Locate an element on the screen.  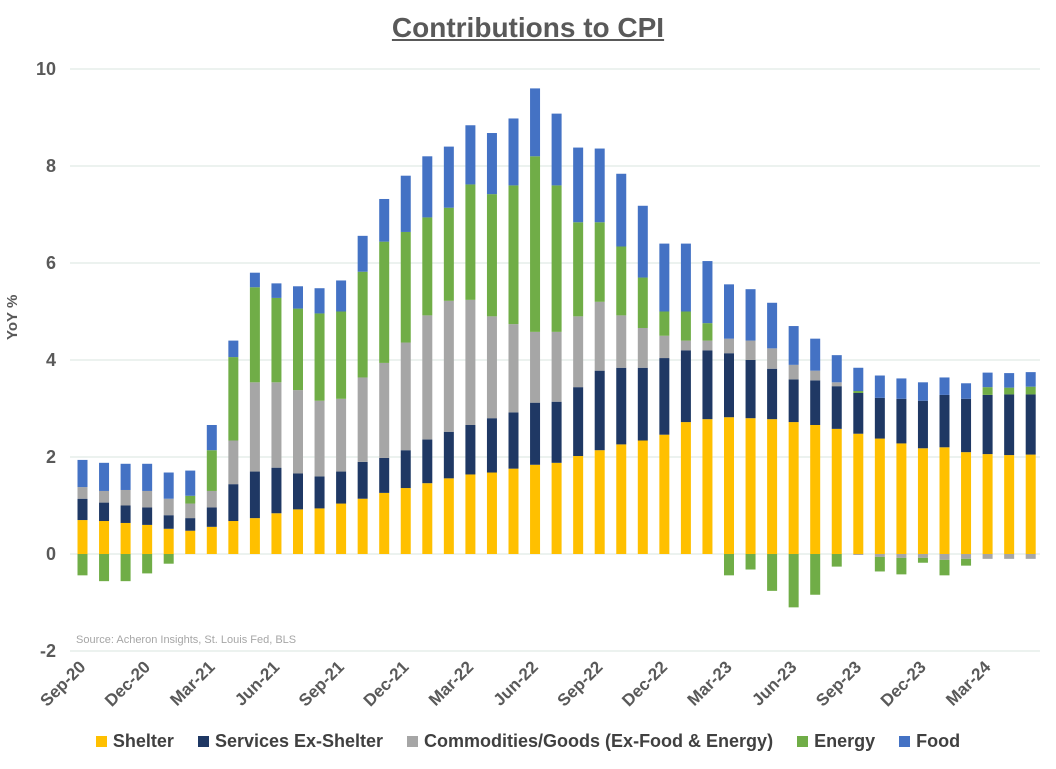
chart-title: Contributions to CPI is located at coordinates (528, 27).